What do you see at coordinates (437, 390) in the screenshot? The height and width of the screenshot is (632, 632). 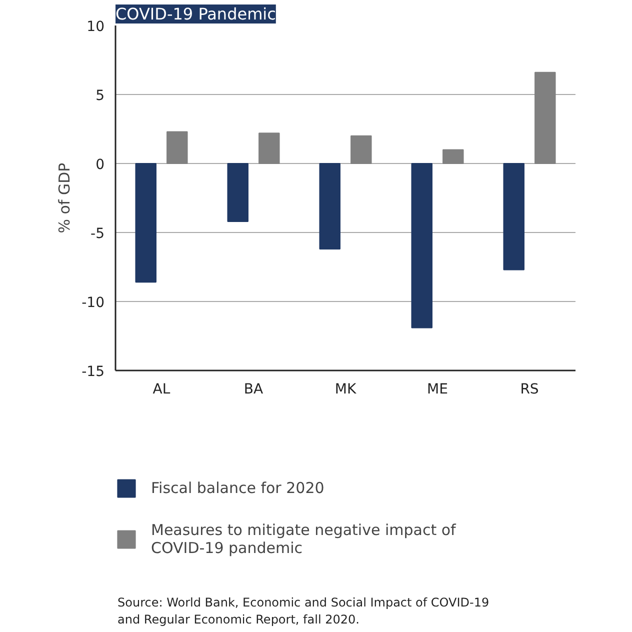 I see `x-tick-label: ME` at bounding box center [437, 390].